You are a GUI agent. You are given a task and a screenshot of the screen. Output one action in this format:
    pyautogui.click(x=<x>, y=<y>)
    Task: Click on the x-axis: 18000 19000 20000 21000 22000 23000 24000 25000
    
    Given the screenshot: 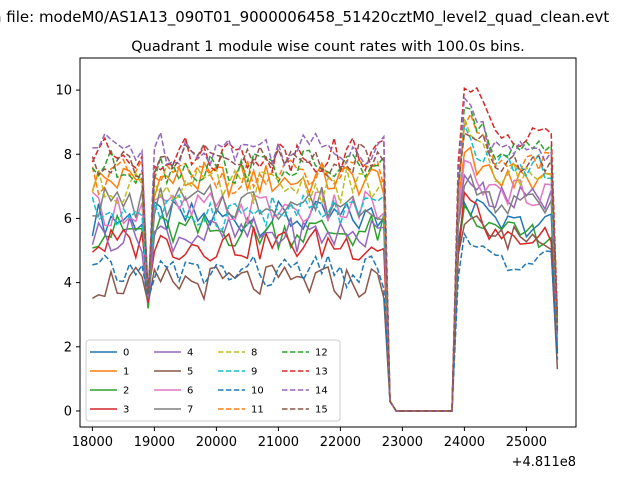 What is the action you would take?
    pyautogui.click(x=309, y=438)
    